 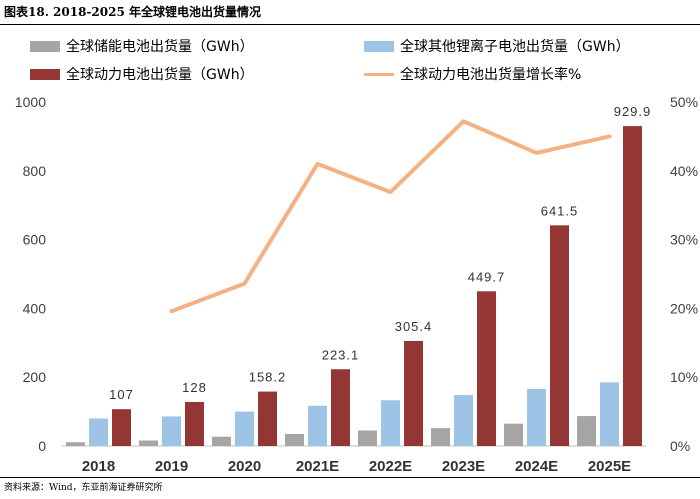 What do you see at coordinates (35, 171) in the screenshot?
I see `y-left-tick-label: 800` at bounding box center [35, 171].